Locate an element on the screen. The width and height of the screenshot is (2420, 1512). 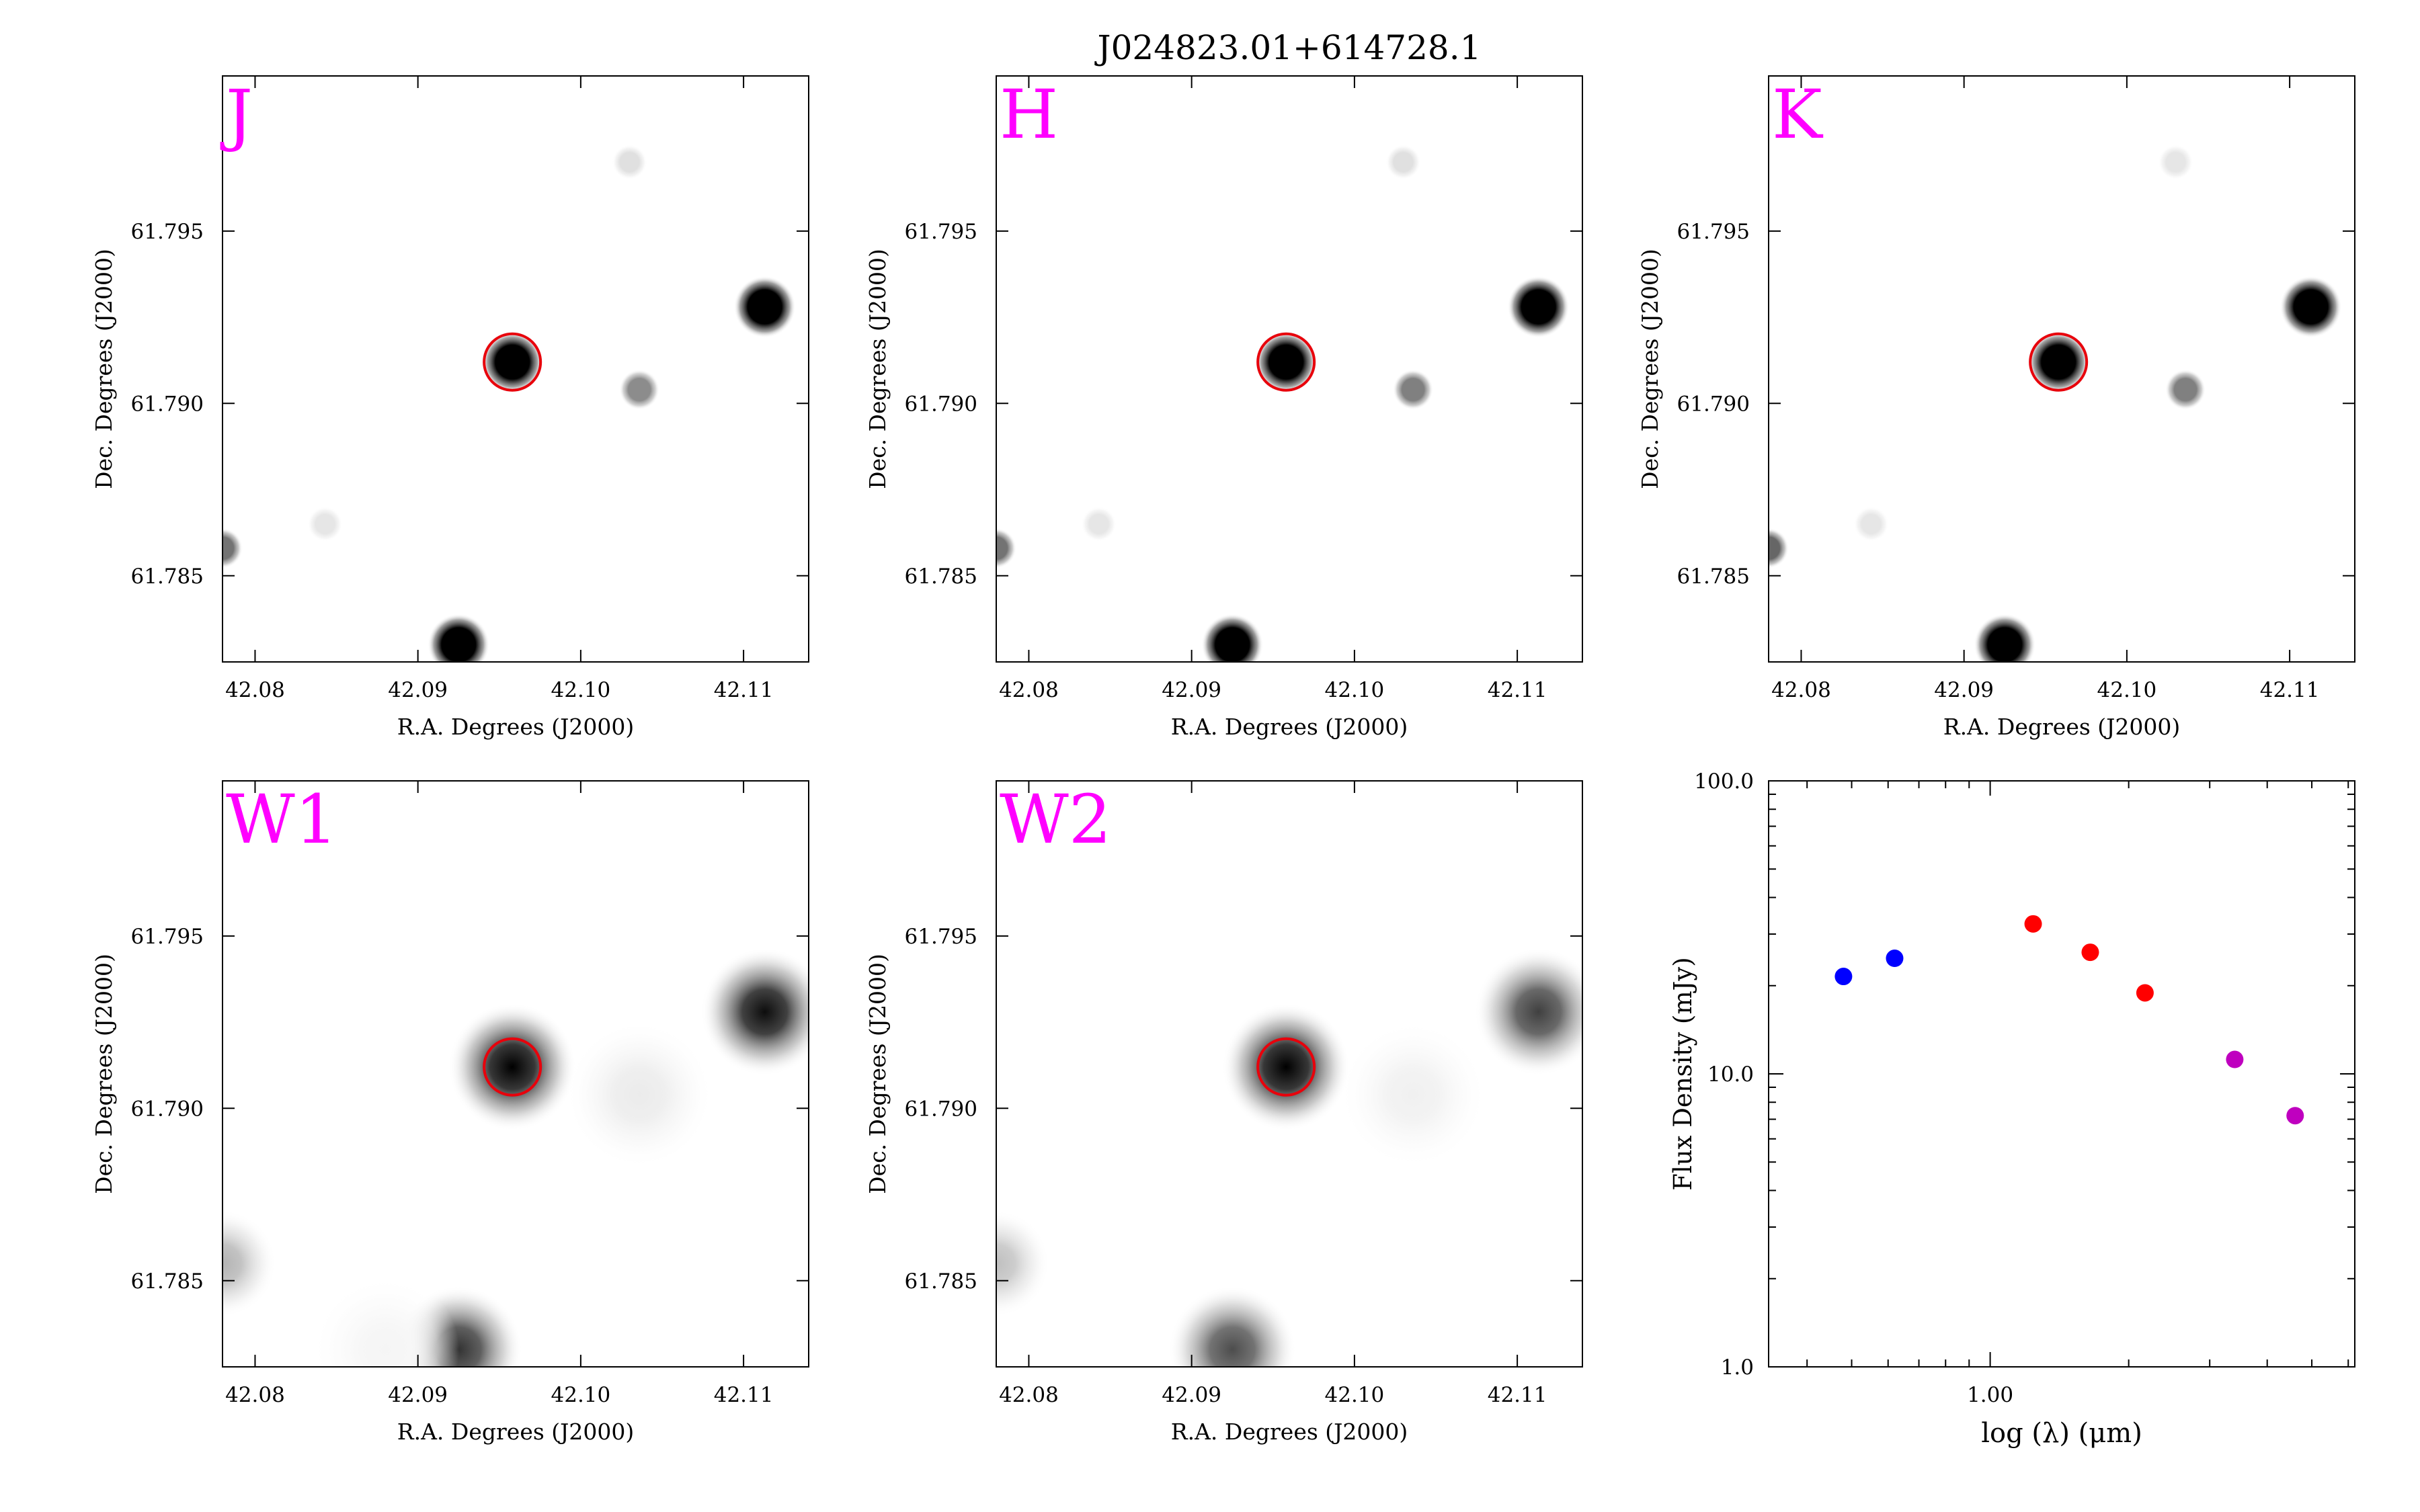
cutout-image-w2 is located at coordinates (1289, 1074).